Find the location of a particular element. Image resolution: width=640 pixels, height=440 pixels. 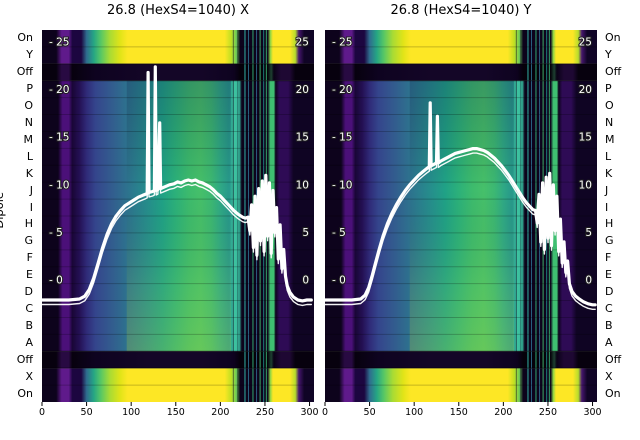

plot-x-title: 26.8 (HexS4=1040) X is located at coordinates (178, 10).